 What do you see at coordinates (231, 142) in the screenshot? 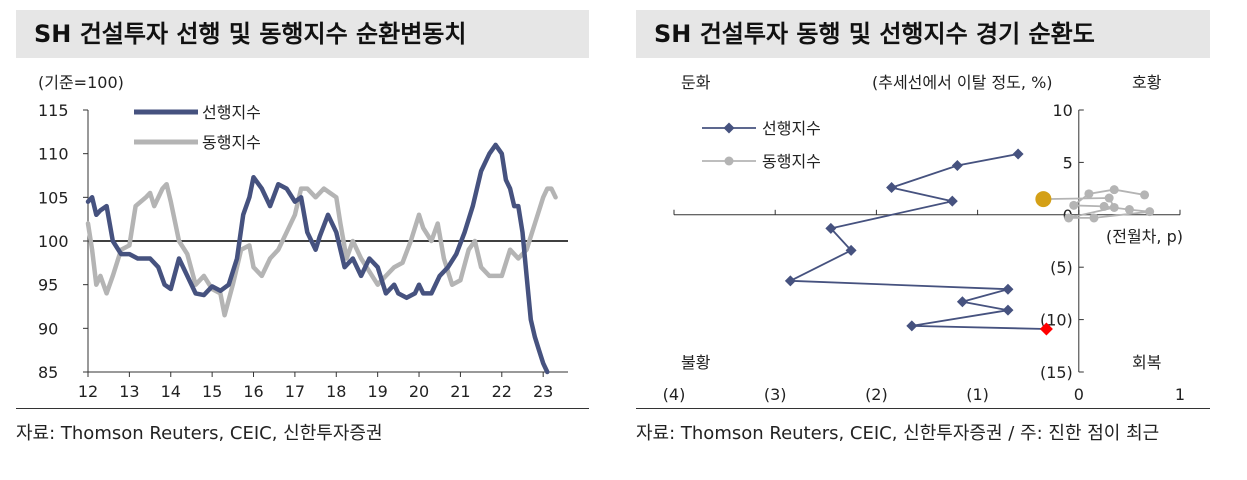
I see `left-legend-label: 동행지수` at bounding box center [231, 142].